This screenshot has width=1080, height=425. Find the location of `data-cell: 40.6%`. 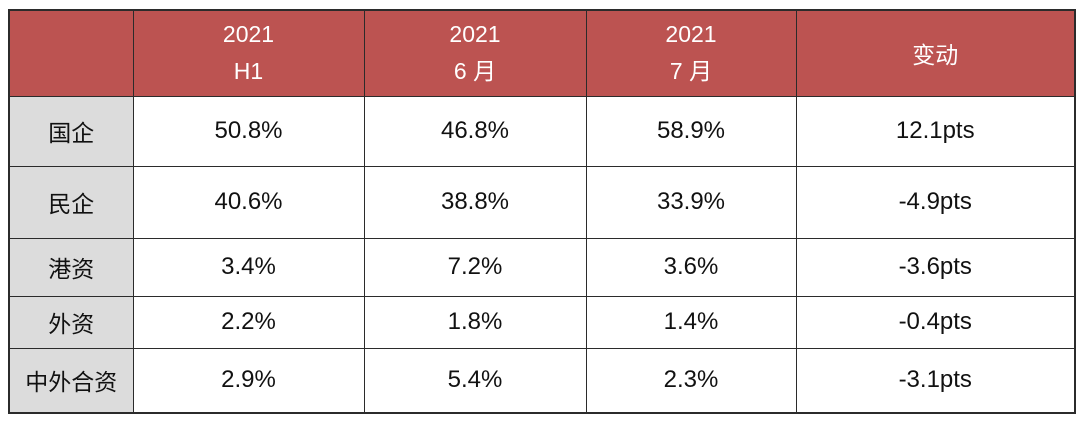

data-cell: 40.6% is located at coordinates (248, 202).